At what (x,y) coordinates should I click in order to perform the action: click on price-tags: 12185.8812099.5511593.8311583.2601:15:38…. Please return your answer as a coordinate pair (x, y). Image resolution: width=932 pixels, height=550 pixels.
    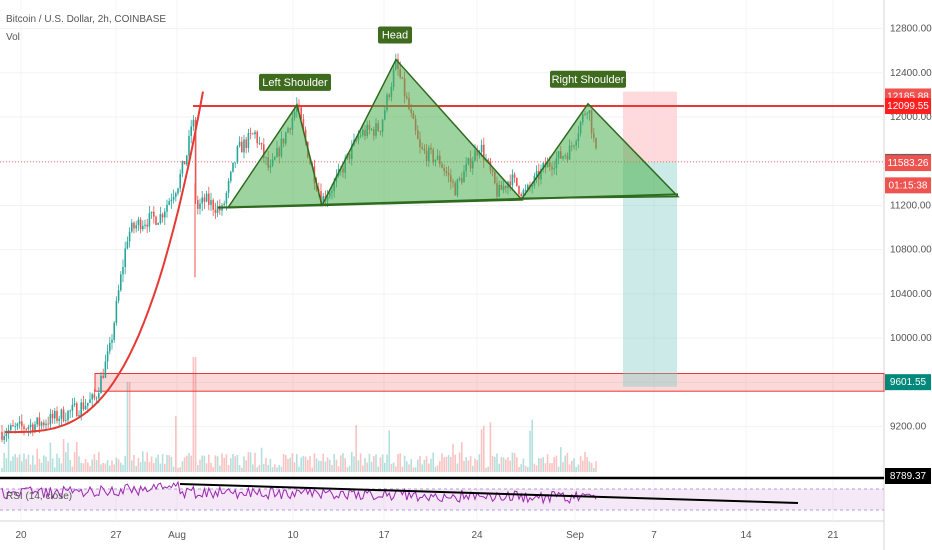
    Looking at the image, I should click on (908, 286).